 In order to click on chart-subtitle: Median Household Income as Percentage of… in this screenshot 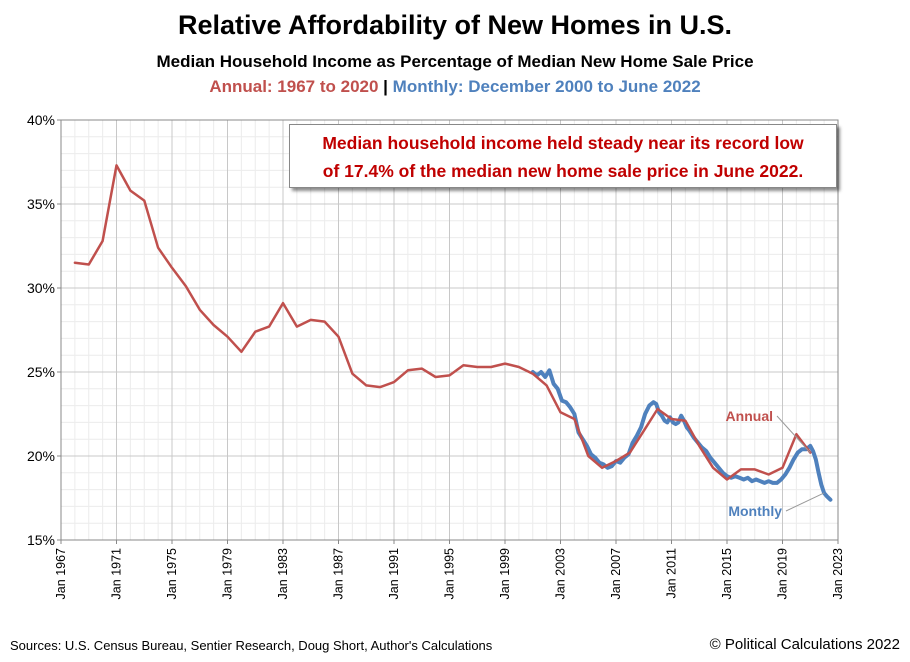, I will do `click(455, 61)`.